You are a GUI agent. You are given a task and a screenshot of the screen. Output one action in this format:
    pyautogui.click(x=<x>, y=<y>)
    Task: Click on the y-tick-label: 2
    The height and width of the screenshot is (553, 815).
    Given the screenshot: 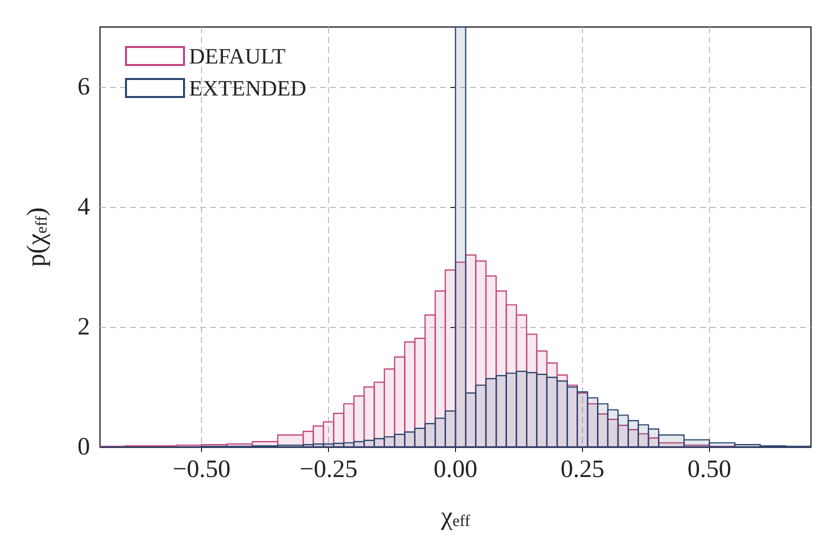 What is the action you would take?
    pyautogui.click(x=84, y=327)
    